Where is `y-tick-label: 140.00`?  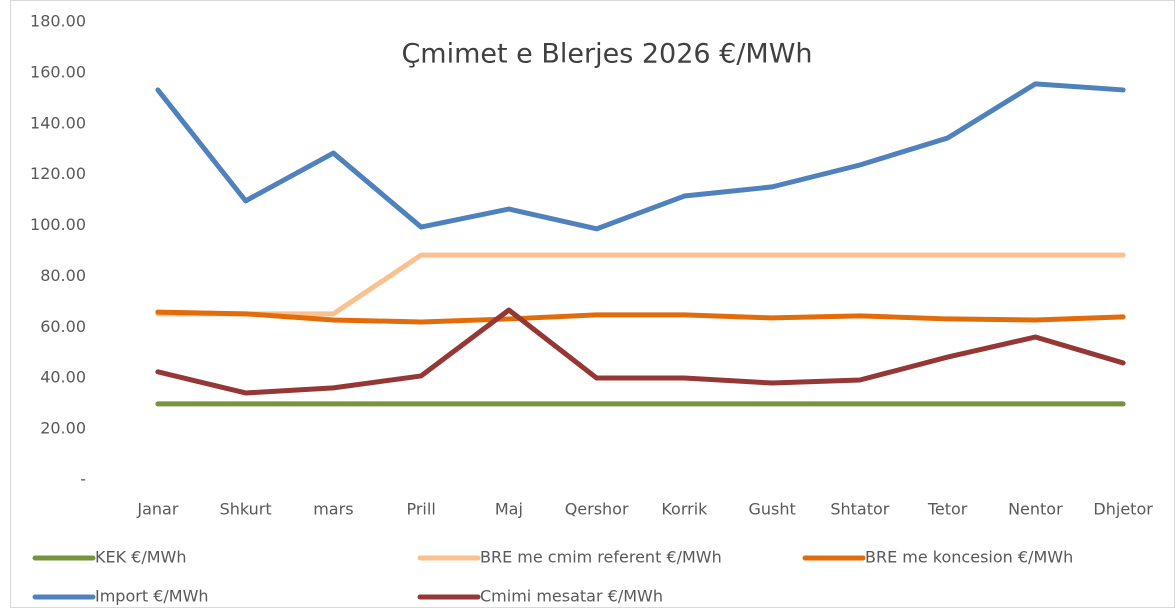 y-tick-label: 140.00 is located at coordinates (58, 122).